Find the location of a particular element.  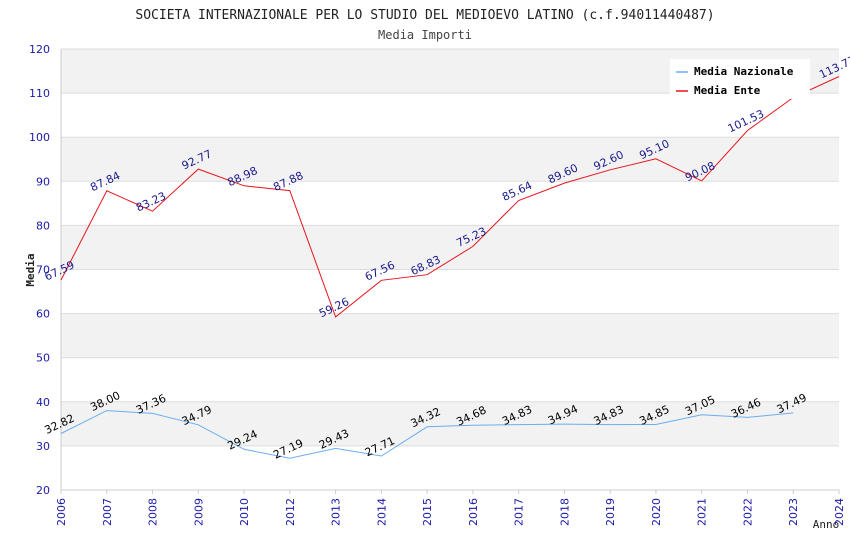

y-tick-label-30: 30 is located at coordinates (43, 446).